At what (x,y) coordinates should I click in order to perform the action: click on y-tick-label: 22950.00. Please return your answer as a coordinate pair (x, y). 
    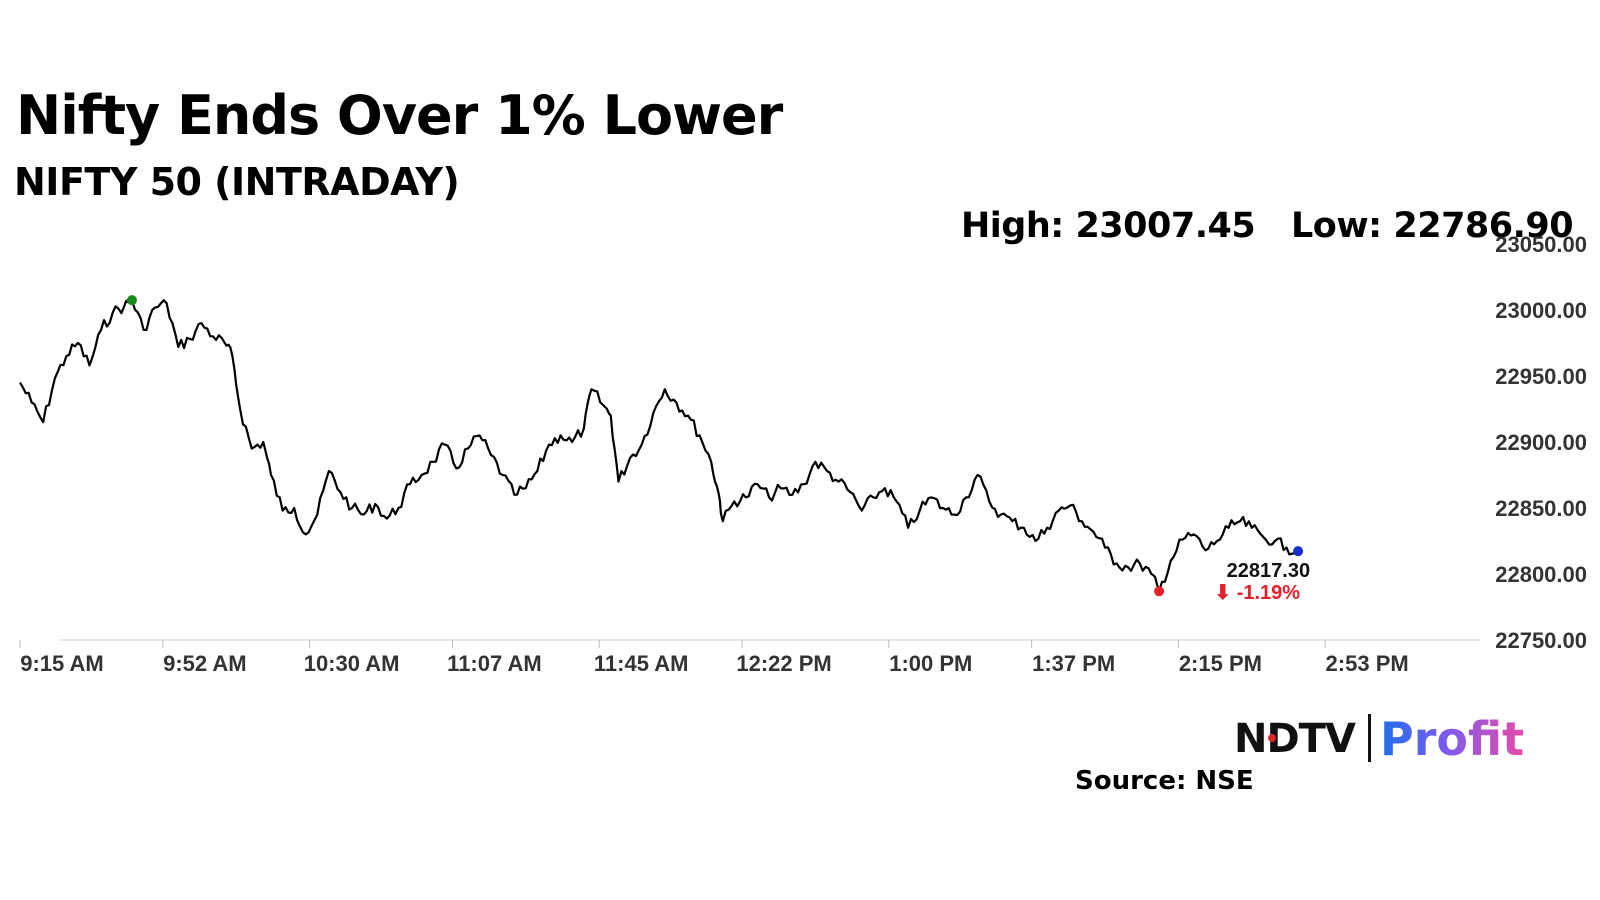
    Looking at the image, I should click on (1541, 376).